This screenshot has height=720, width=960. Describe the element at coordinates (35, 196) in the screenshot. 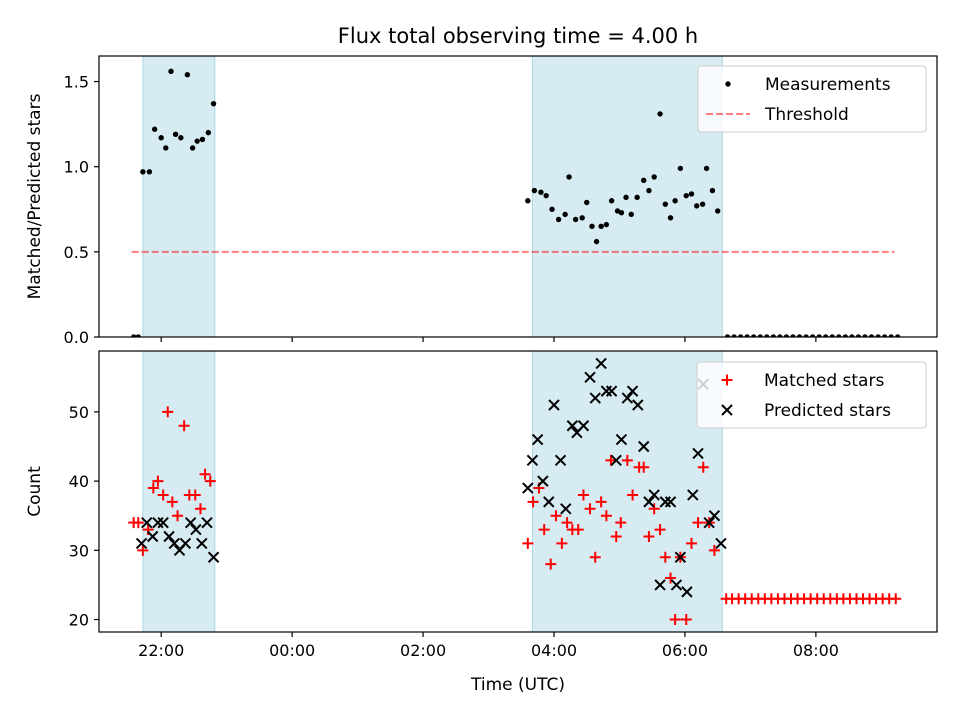

I see `y-axis-label: Matched/Predicted stars` at that location.